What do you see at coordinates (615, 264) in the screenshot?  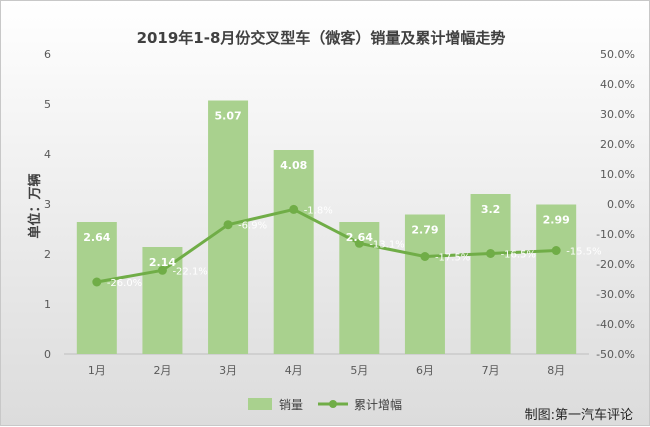 I see `y2-tick-label: -20.0%` at bounding box center [615, 264].